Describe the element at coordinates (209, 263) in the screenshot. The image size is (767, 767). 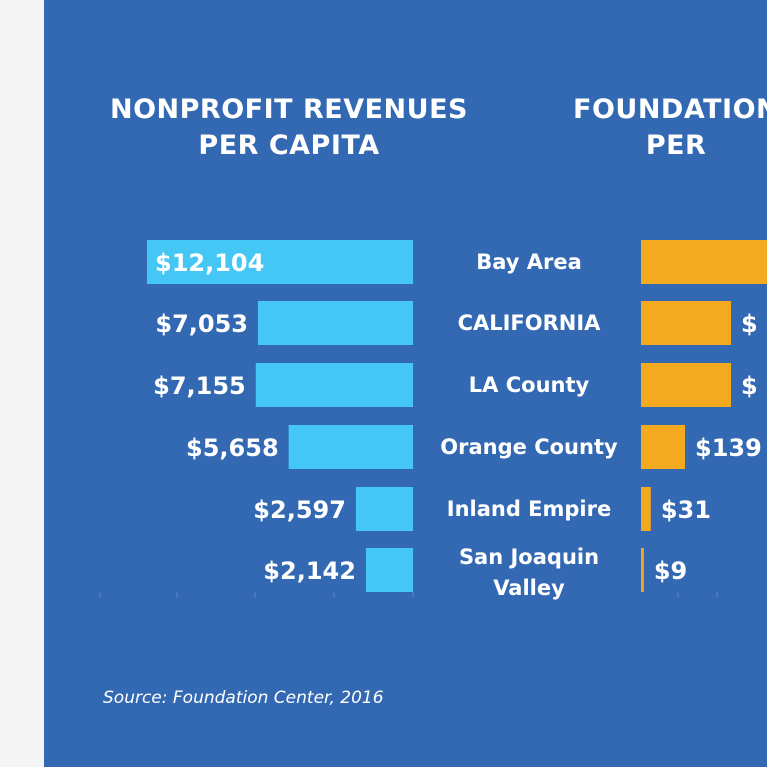
I see `left-value-label: $12,104` at that location.